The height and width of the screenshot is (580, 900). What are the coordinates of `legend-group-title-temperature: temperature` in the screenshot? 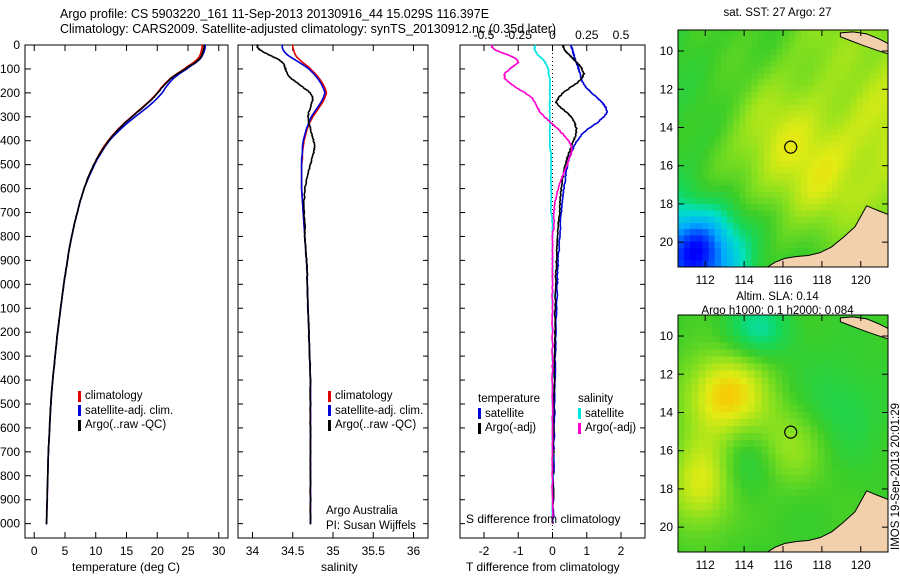 It's located at (509, 399).